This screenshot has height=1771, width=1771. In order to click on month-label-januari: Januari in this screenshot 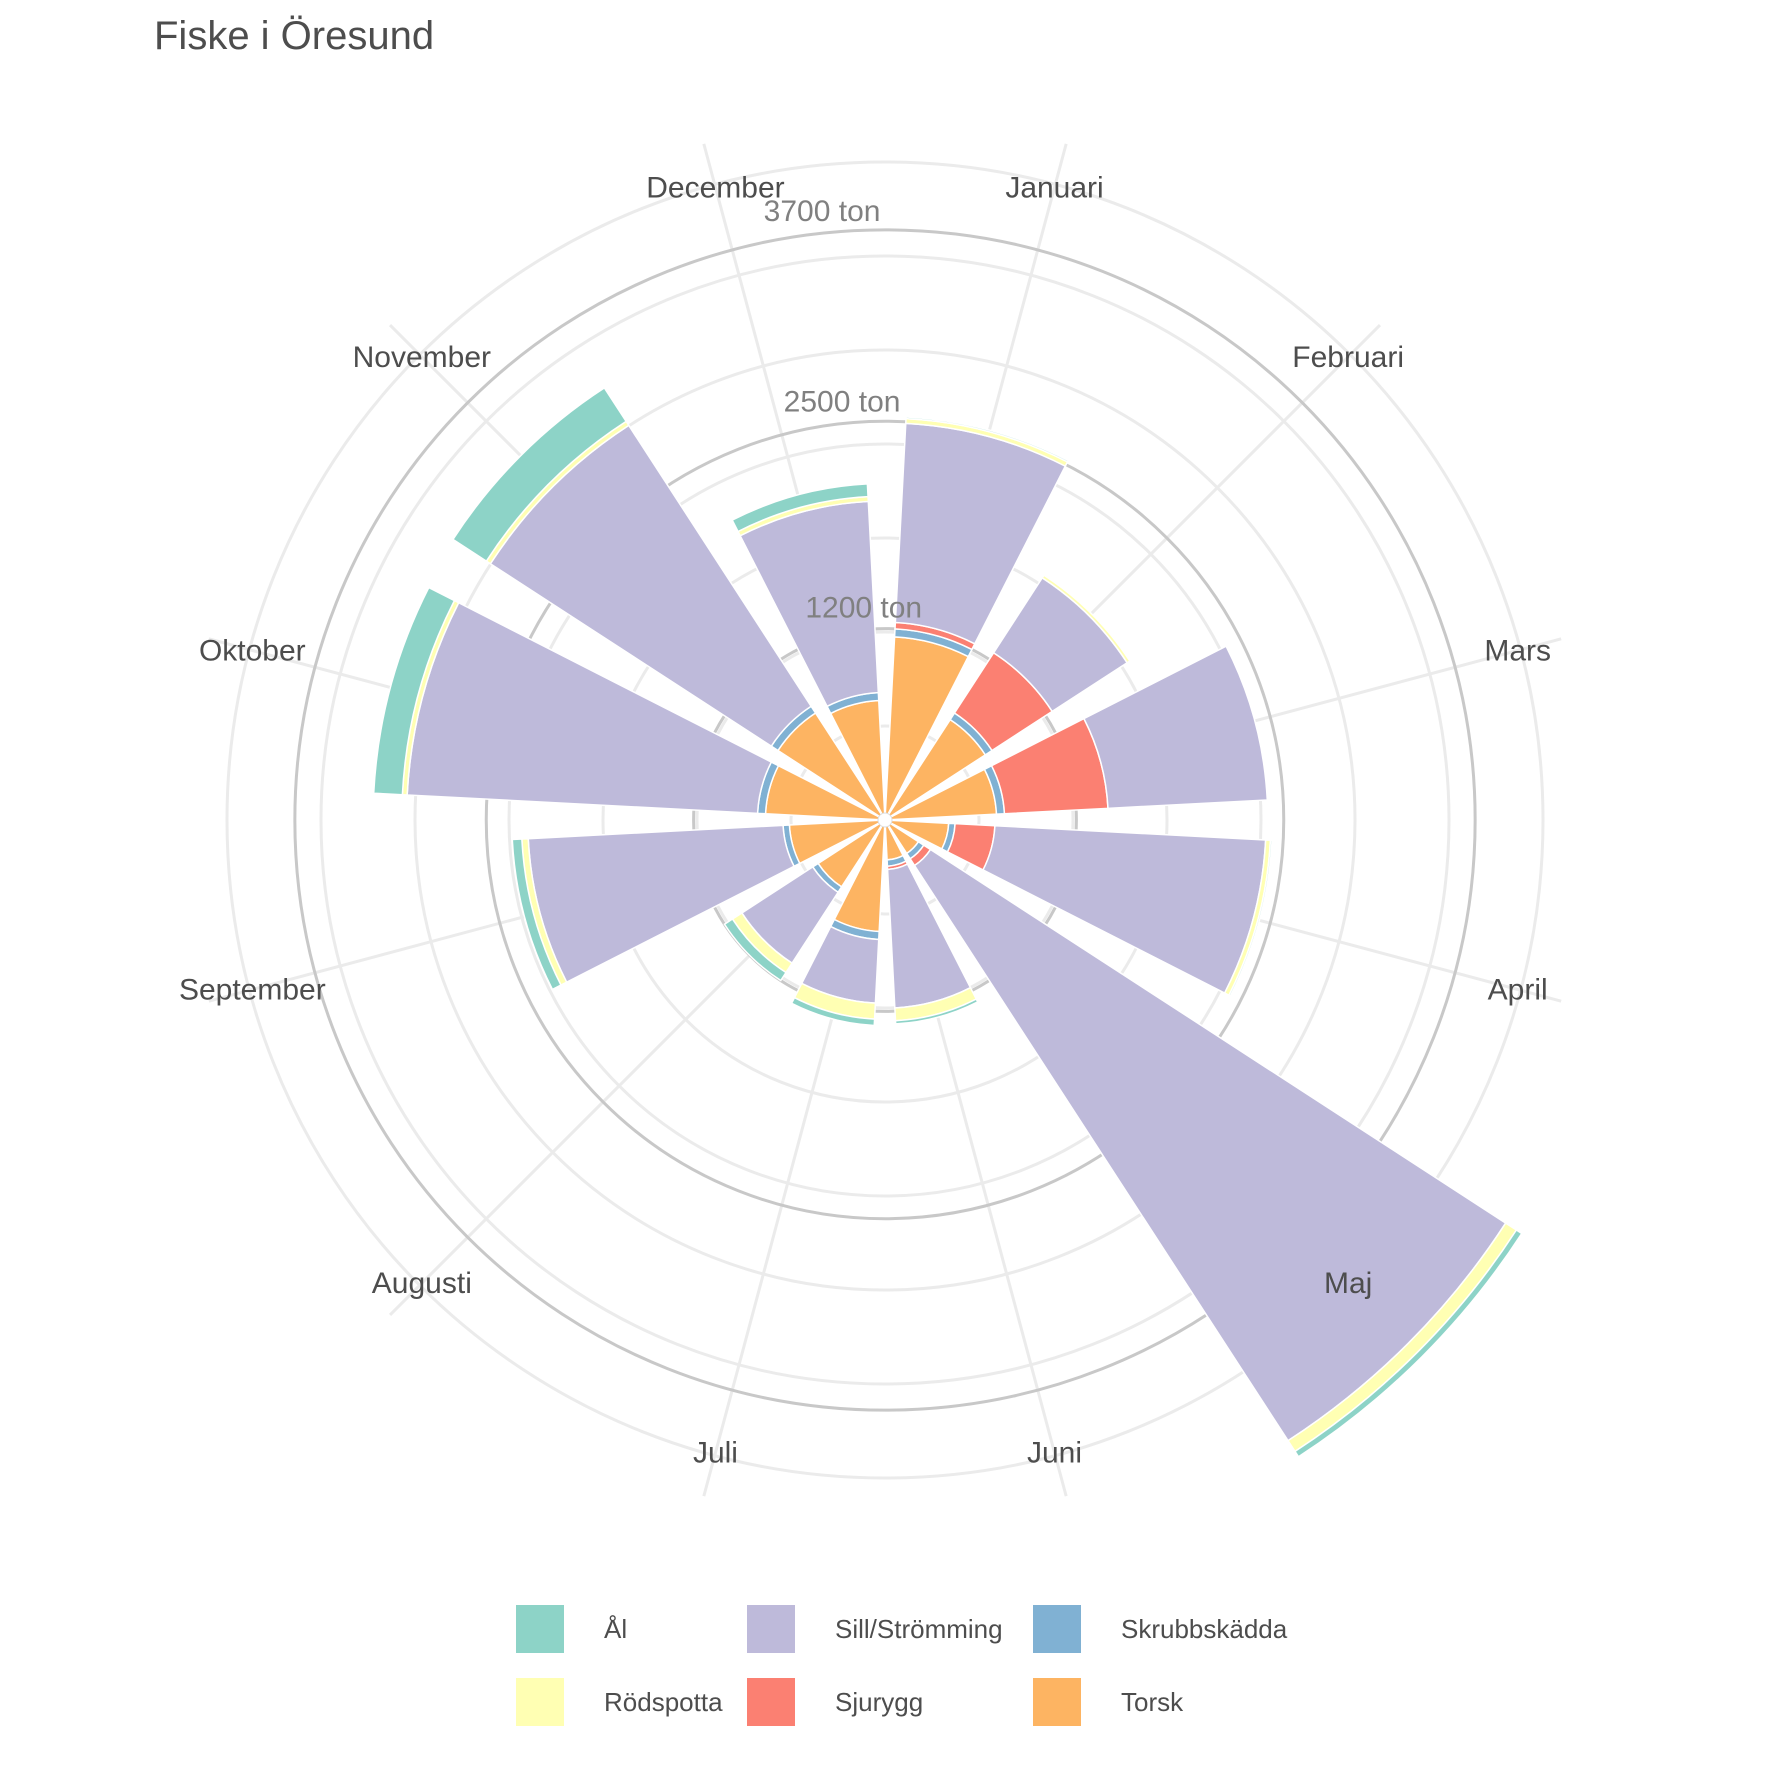, I will do `click(1054, 187)`.